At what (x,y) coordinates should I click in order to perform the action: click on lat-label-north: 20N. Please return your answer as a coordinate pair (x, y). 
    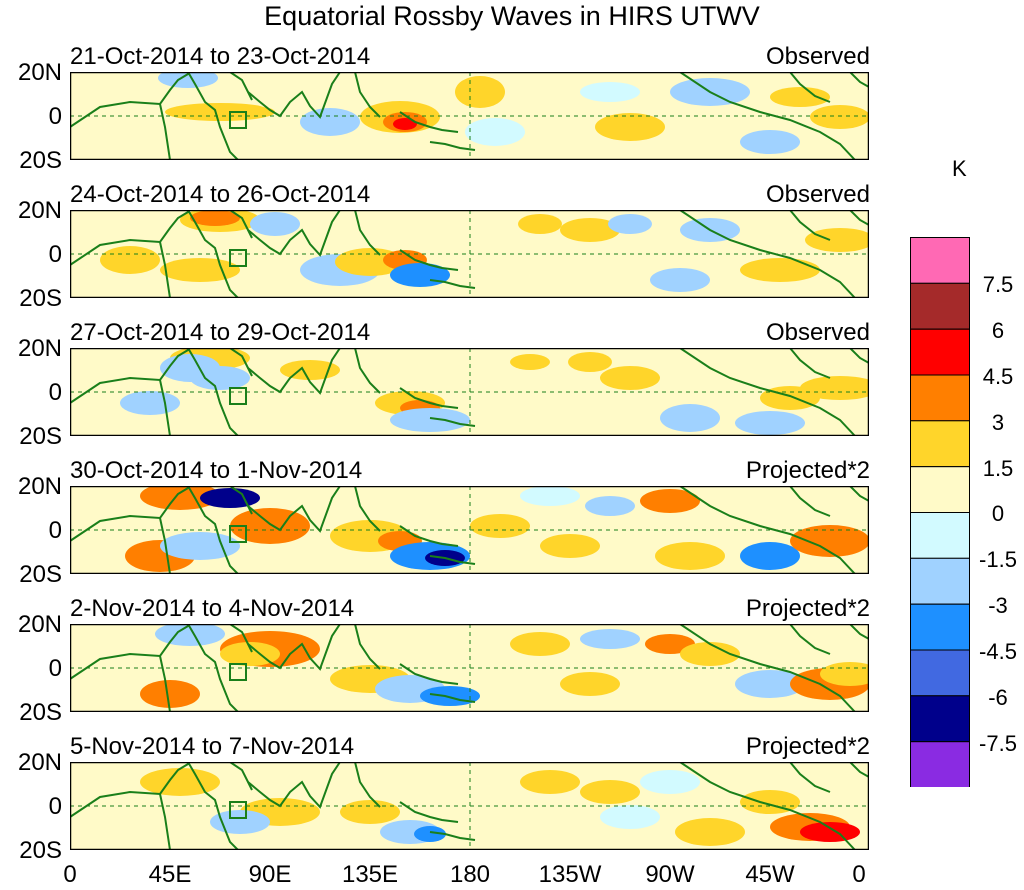
    Looking at the image, I should click on (39, 624).